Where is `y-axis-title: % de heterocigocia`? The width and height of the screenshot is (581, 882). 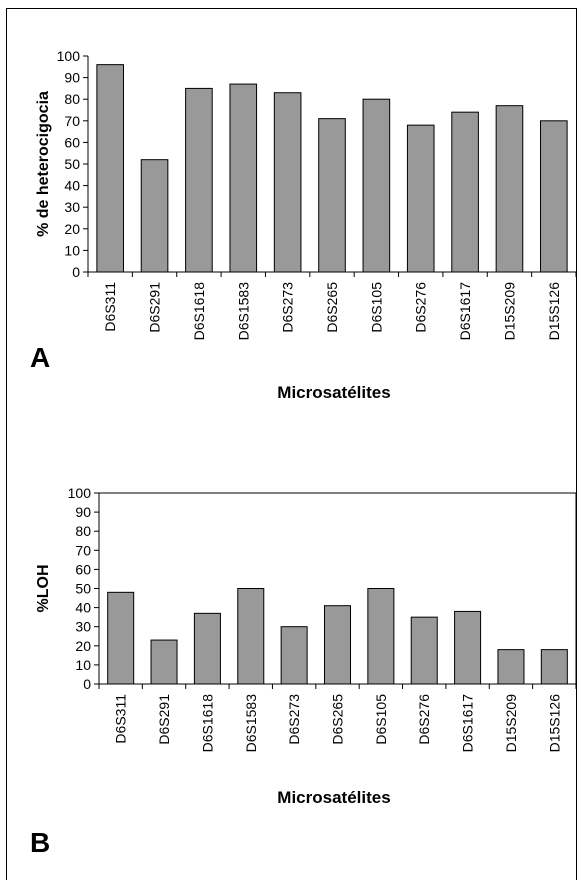
y-axis-title: % de heterocigocia is located at coordinates (43, 164).